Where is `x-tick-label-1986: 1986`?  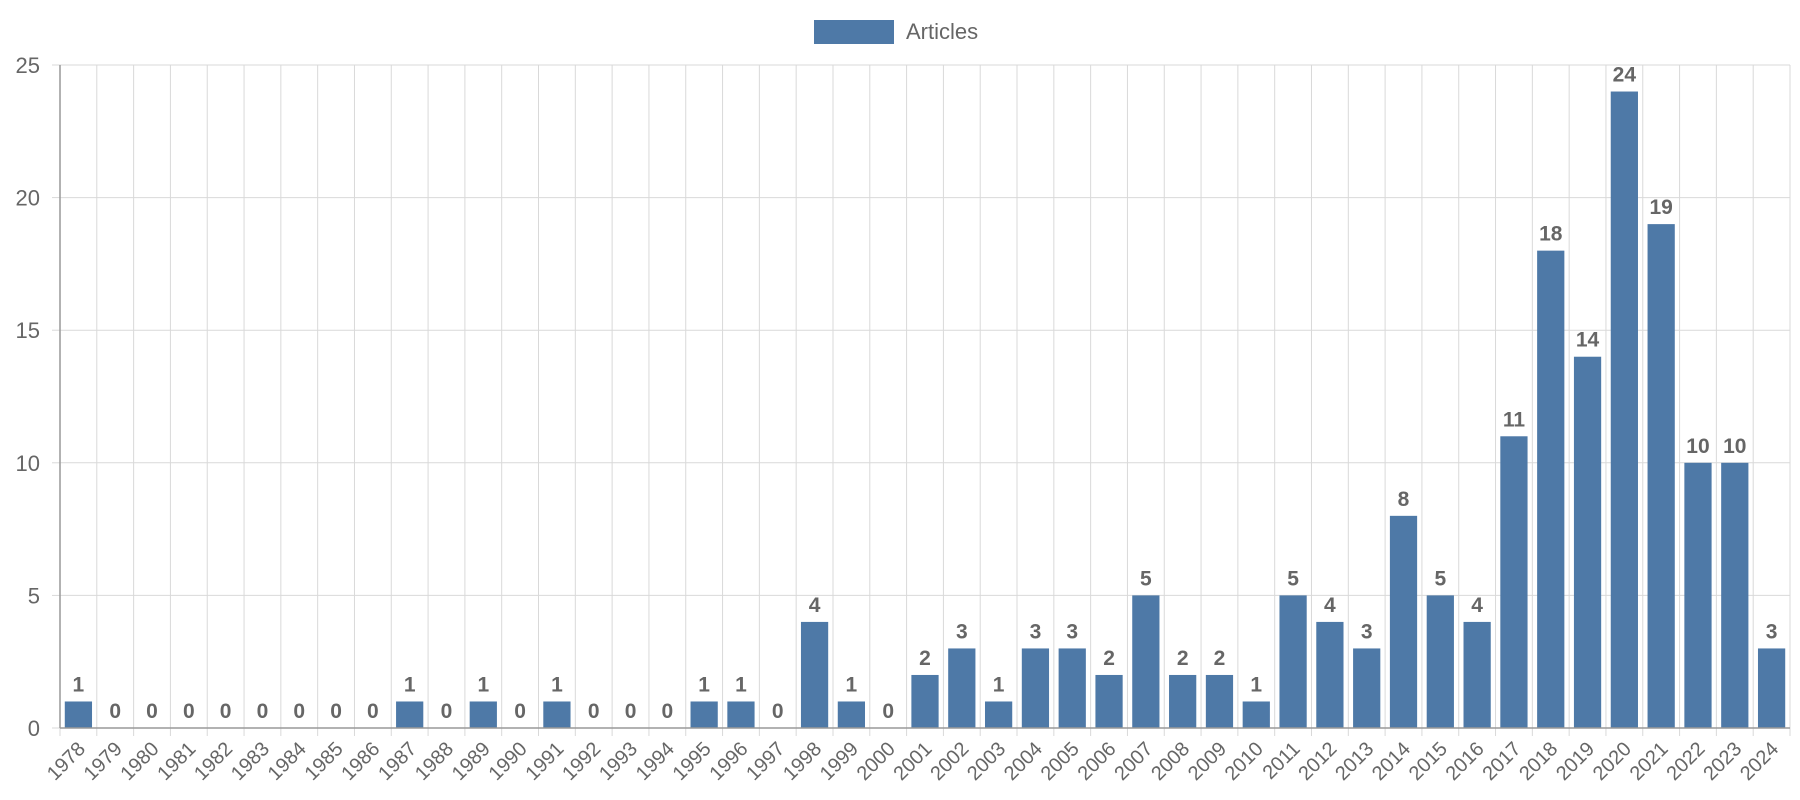
x-tick-label-1986: 1986 is located at coordinates (360, 761).